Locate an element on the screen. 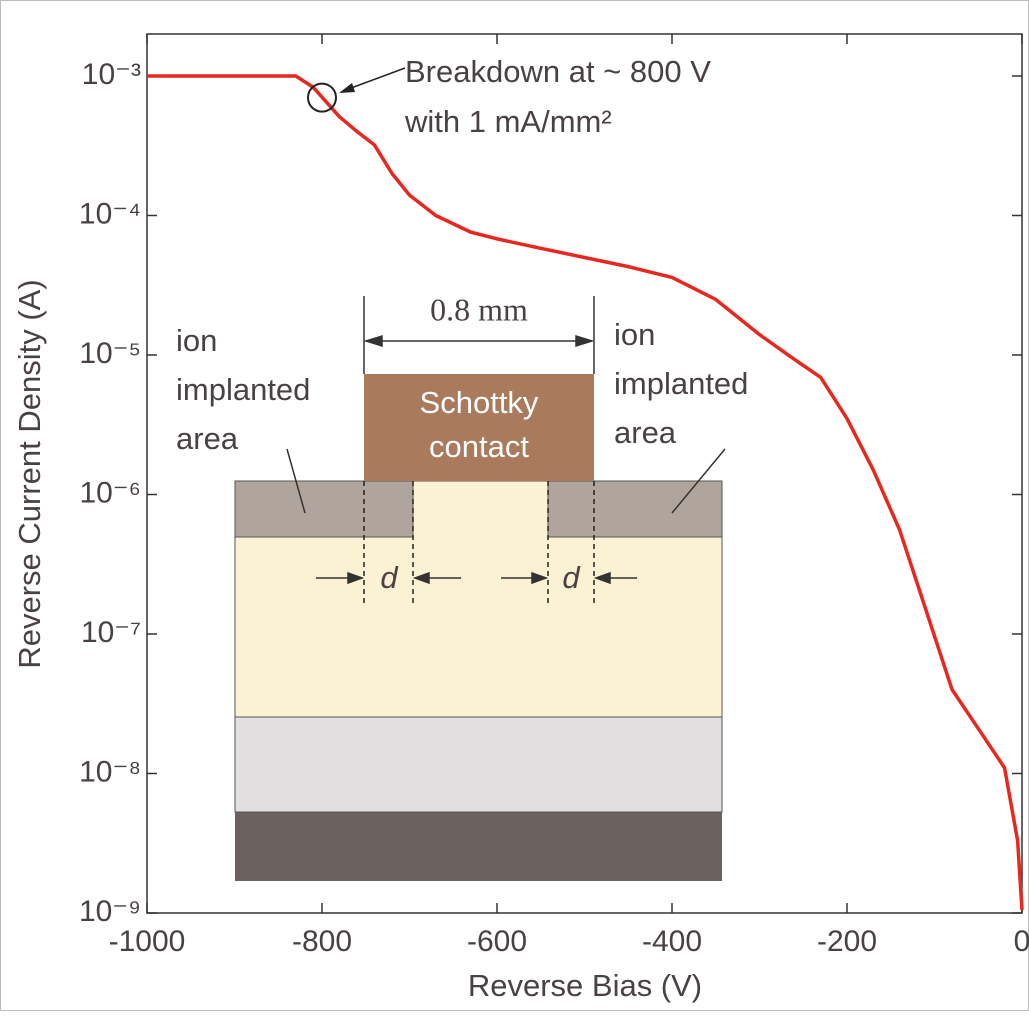 The image size is (1029, 1016). annotation: Breakdown at ~ 800 V is located at coordinates (558, 71).